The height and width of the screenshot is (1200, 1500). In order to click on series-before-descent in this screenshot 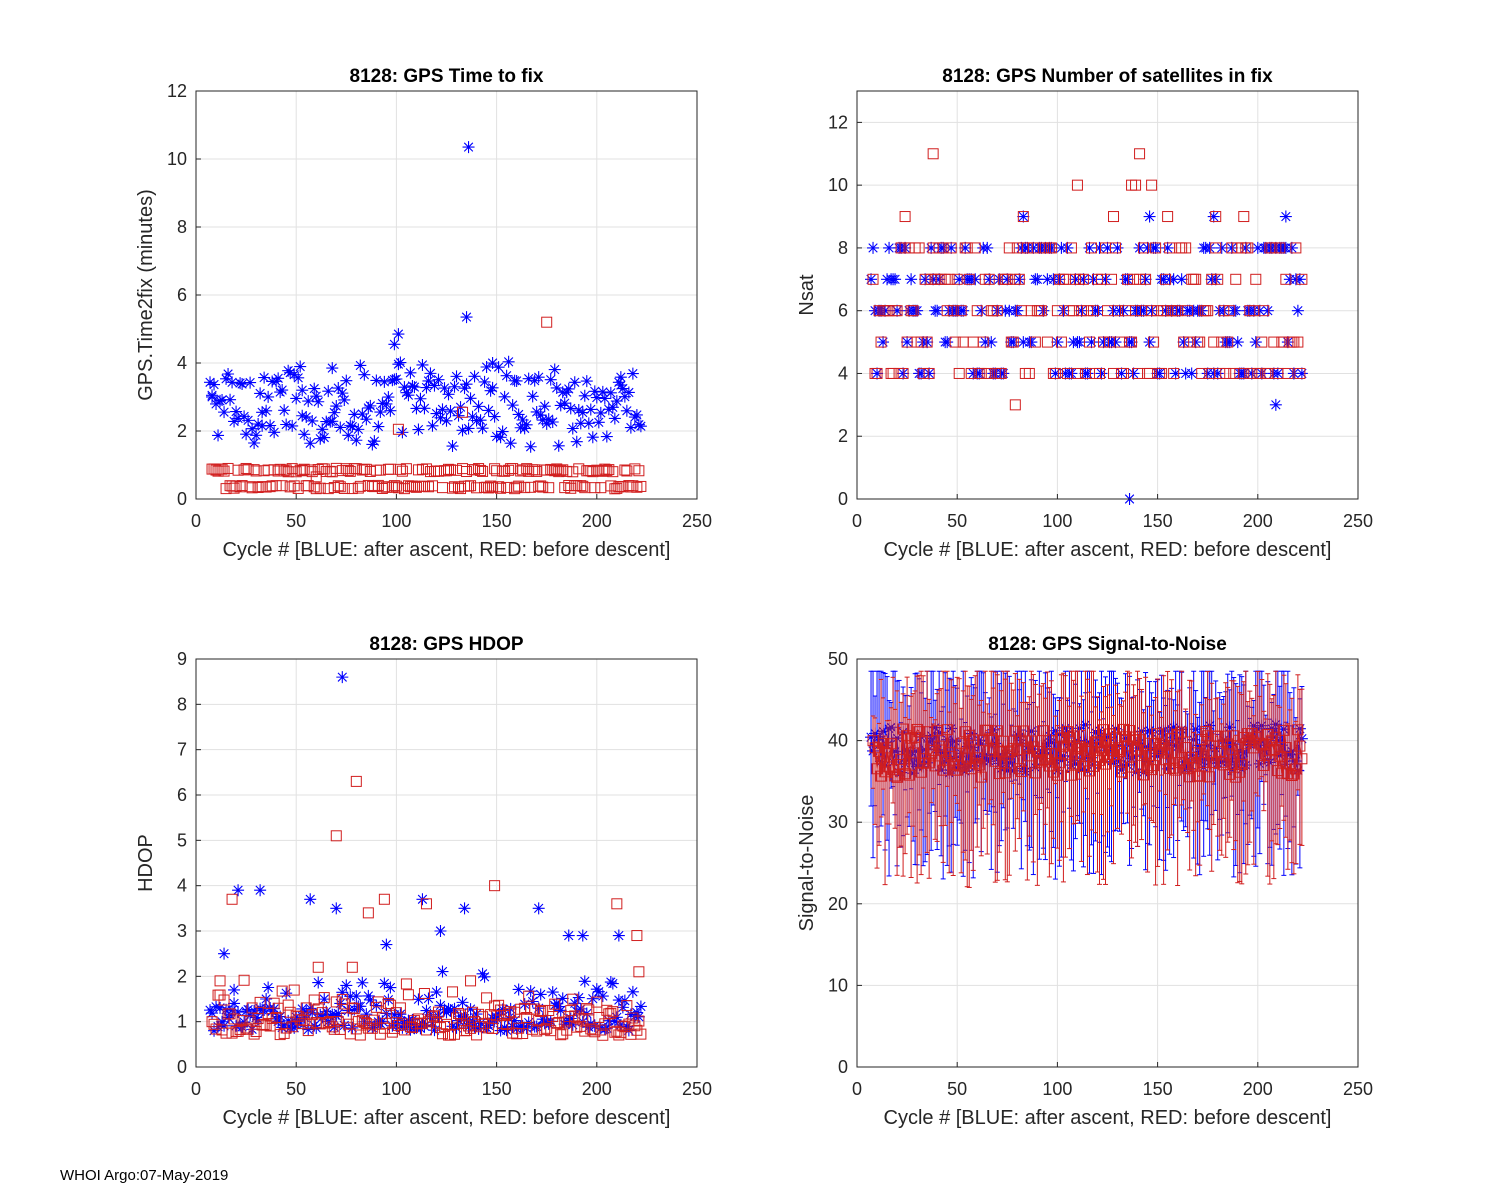, I will do `click(1087, 279)`.